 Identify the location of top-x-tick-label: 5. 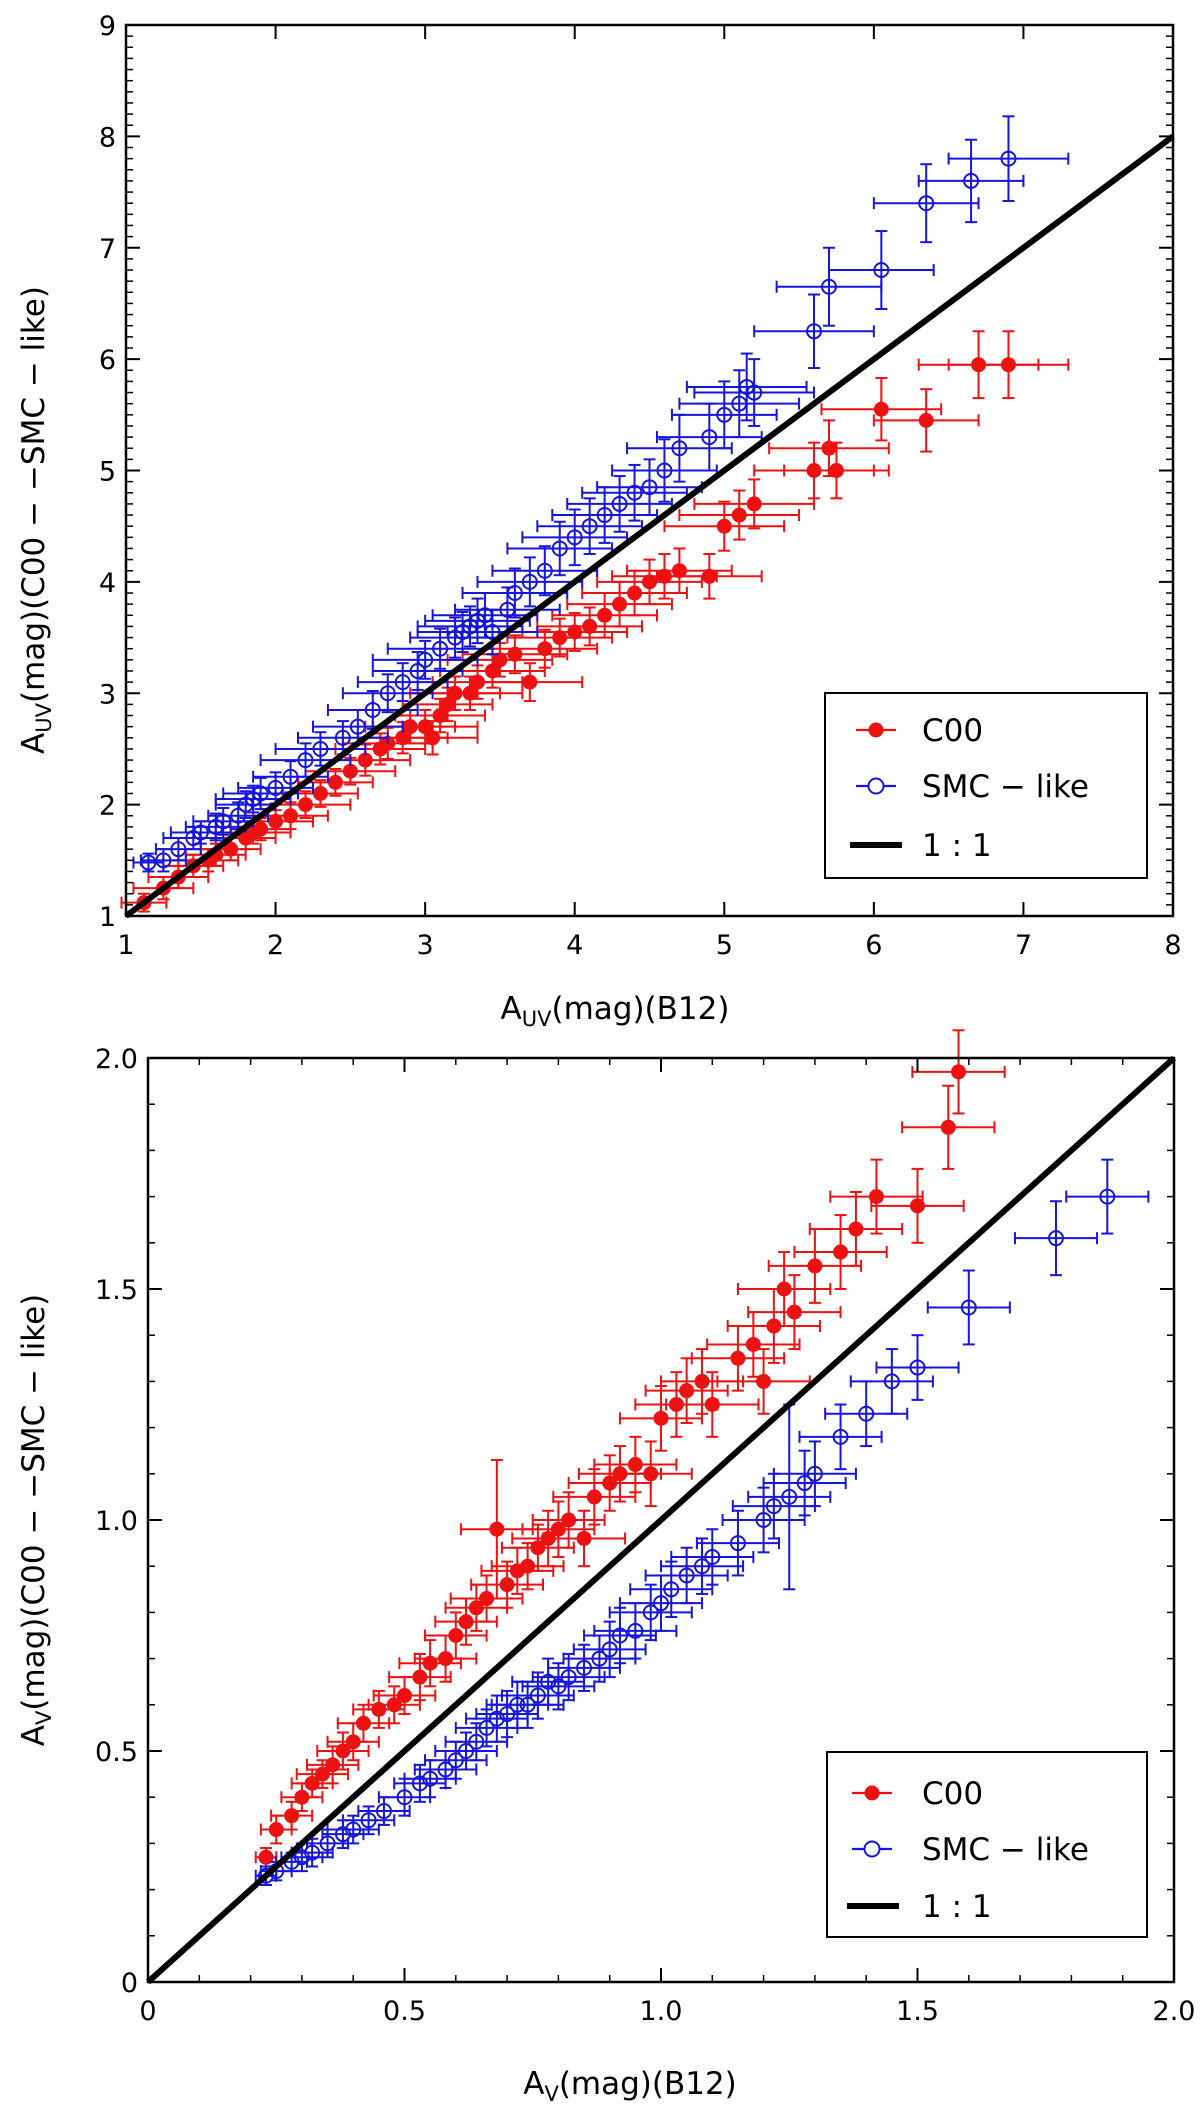
(724, 945).